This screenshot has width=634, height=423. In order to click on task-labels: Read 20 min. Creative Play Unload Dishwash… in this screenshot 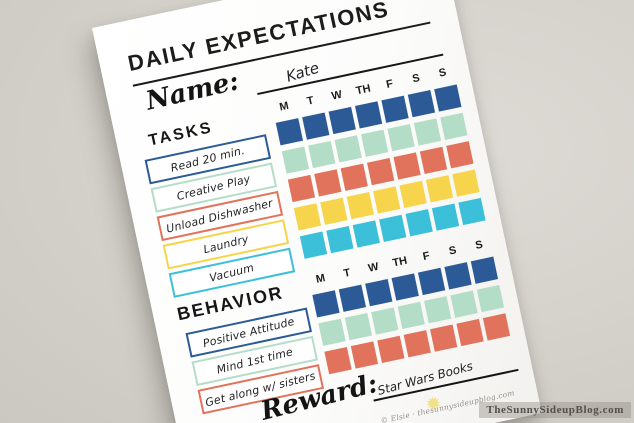, I will do `click(220, 216)`.